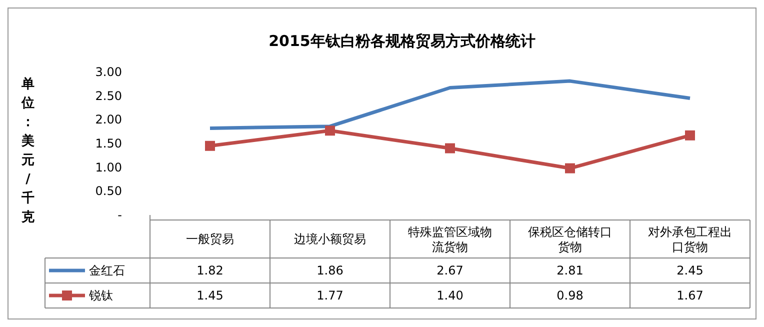  I want to click on y-tick-label: 2.00, so click(108, 119).